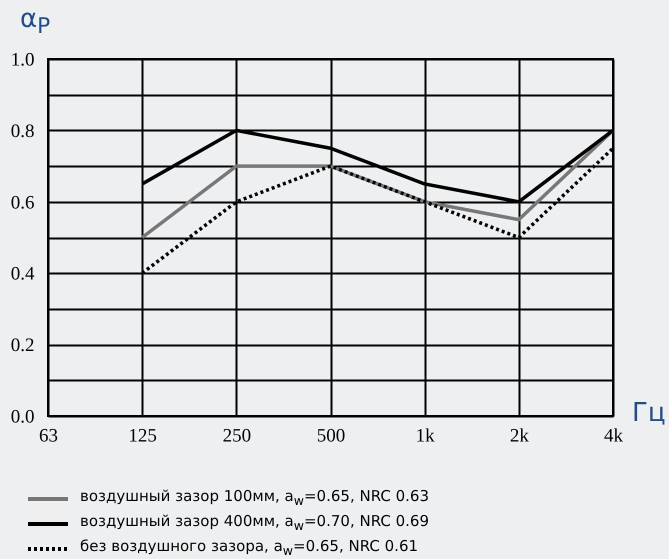 The width and height of the screenshot is (669, 559). What do you see at coordinates (22, 345) in the screenshot?
I see `y-tick-label: 0.2` at bounding box center [22, 345].